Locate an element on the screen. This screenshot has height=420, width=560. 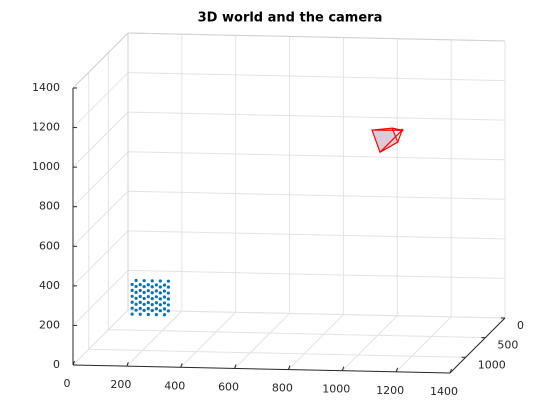
chart-title: 3D world and the camera is located at coordinates (290, 18).